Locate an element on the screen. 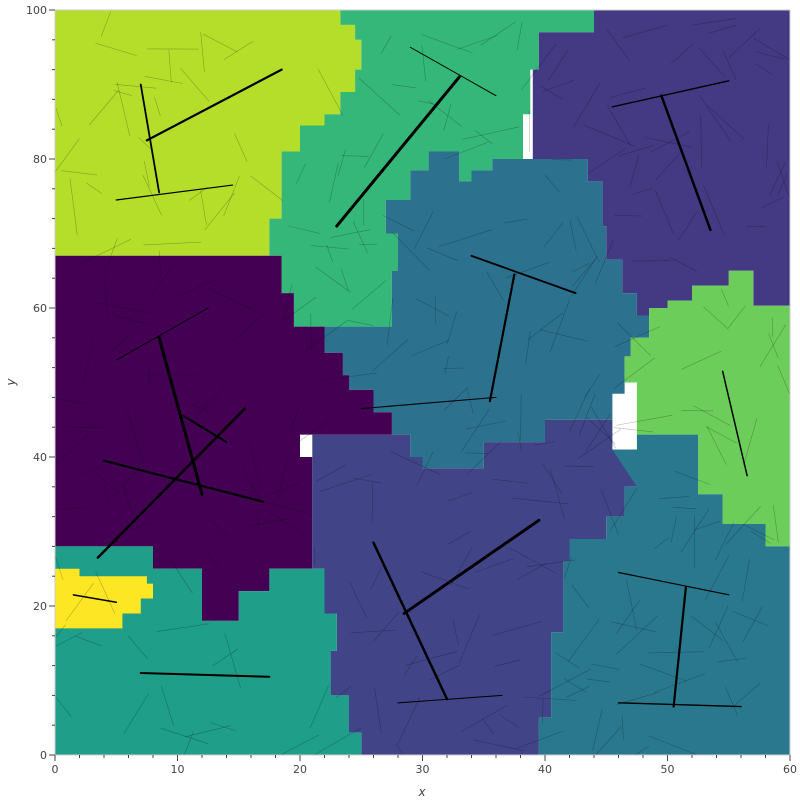 This screenshot has height=800, width=800. y-tick-label: 40 is located at coordinates (40, 457).